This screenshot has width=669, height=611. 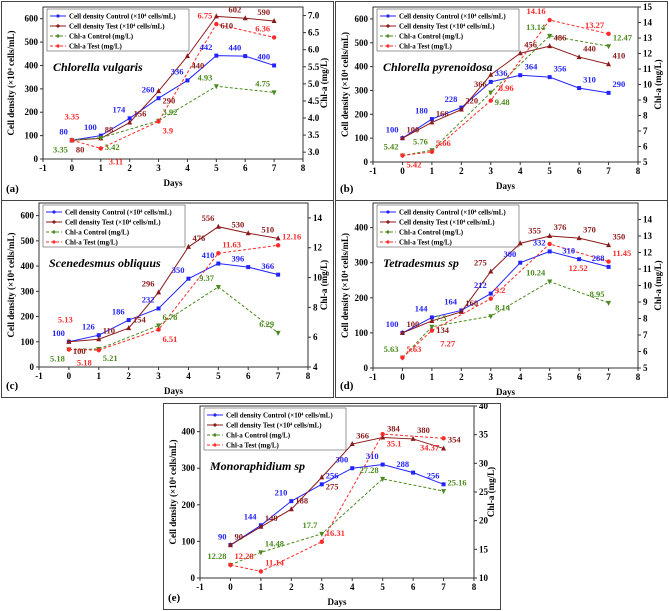 I want to click on species-title: Chlorella vulgaris, so click(x=98, y=67).